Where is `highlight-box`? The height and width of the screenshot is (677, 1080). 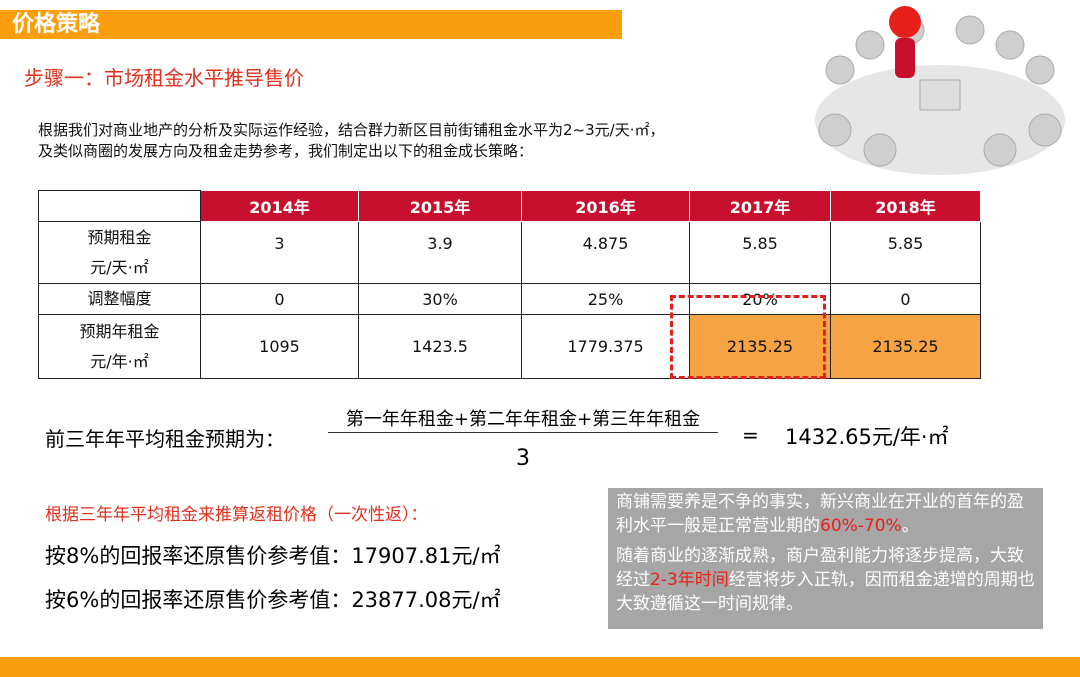 highlight-box is located at coordinates (748, 337).